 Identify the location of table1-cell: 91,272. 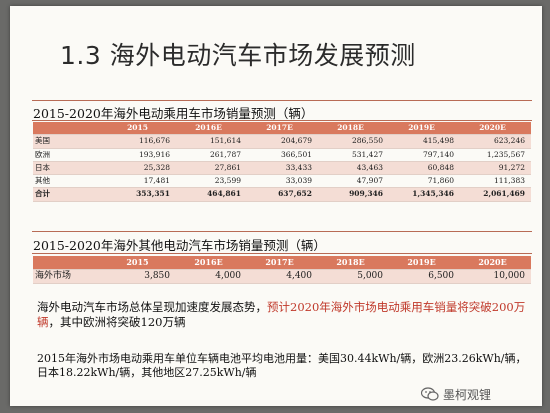
(495, 168).